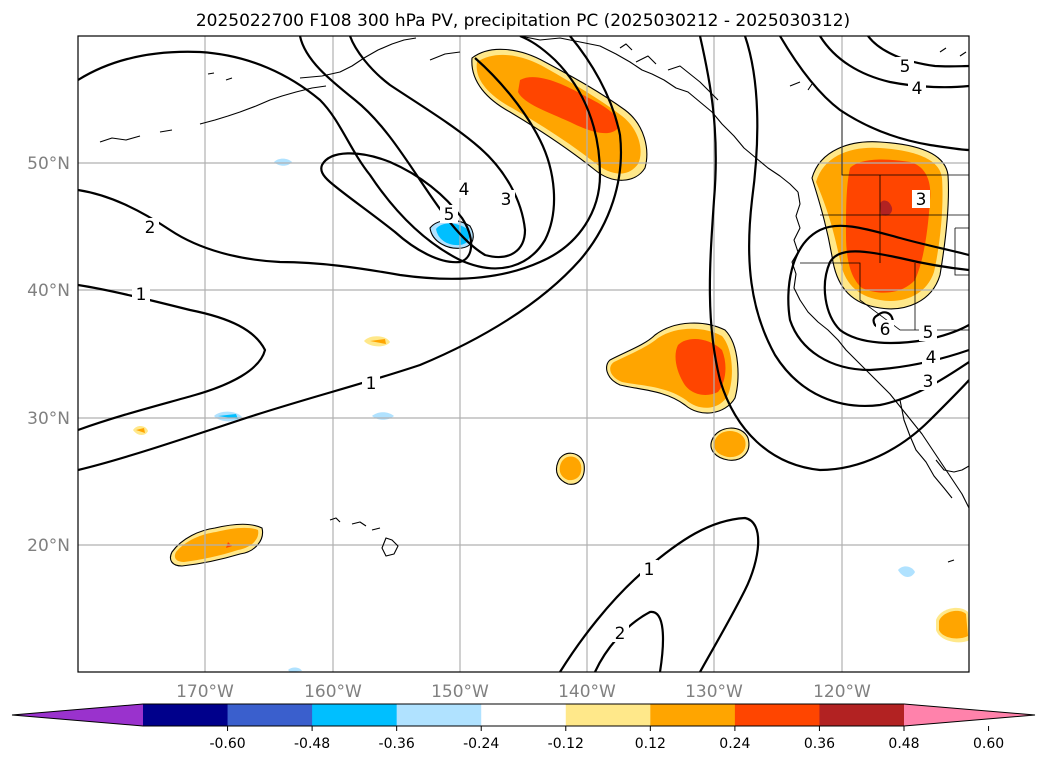 The image size is (1047, 765). I want to click on lat-label-20n: 20°N, so click(48, 546).